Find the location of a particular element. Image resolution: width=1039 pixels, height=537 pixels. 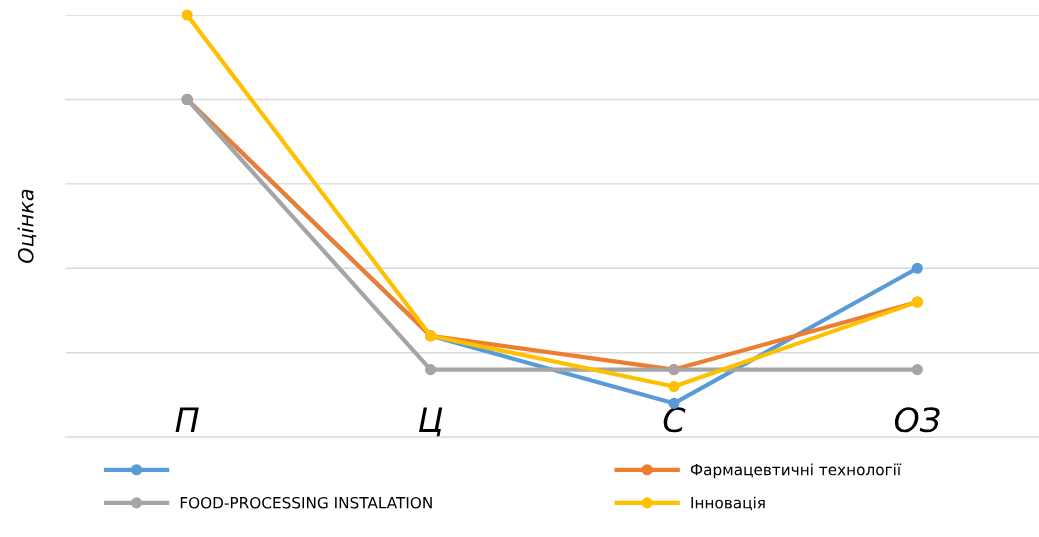

legend-label: Інновація is located at coordinates (728, 503).